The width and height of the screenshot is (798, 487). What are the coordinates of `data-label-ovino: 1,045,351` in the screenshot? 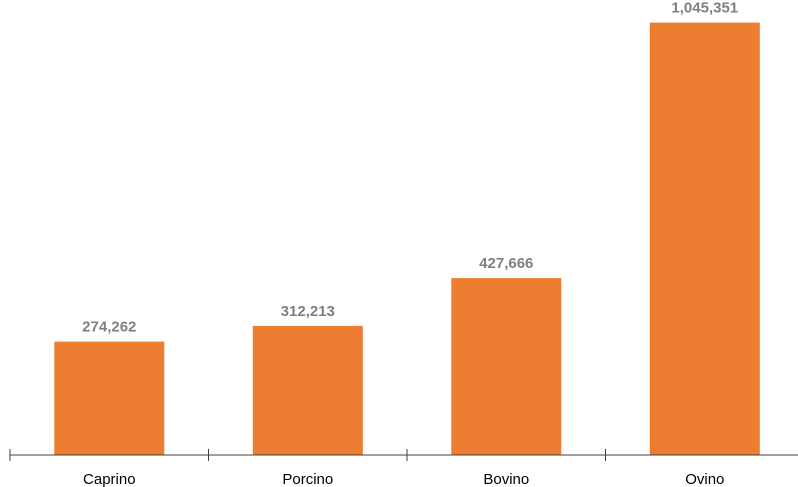 It's located at (704, 8).